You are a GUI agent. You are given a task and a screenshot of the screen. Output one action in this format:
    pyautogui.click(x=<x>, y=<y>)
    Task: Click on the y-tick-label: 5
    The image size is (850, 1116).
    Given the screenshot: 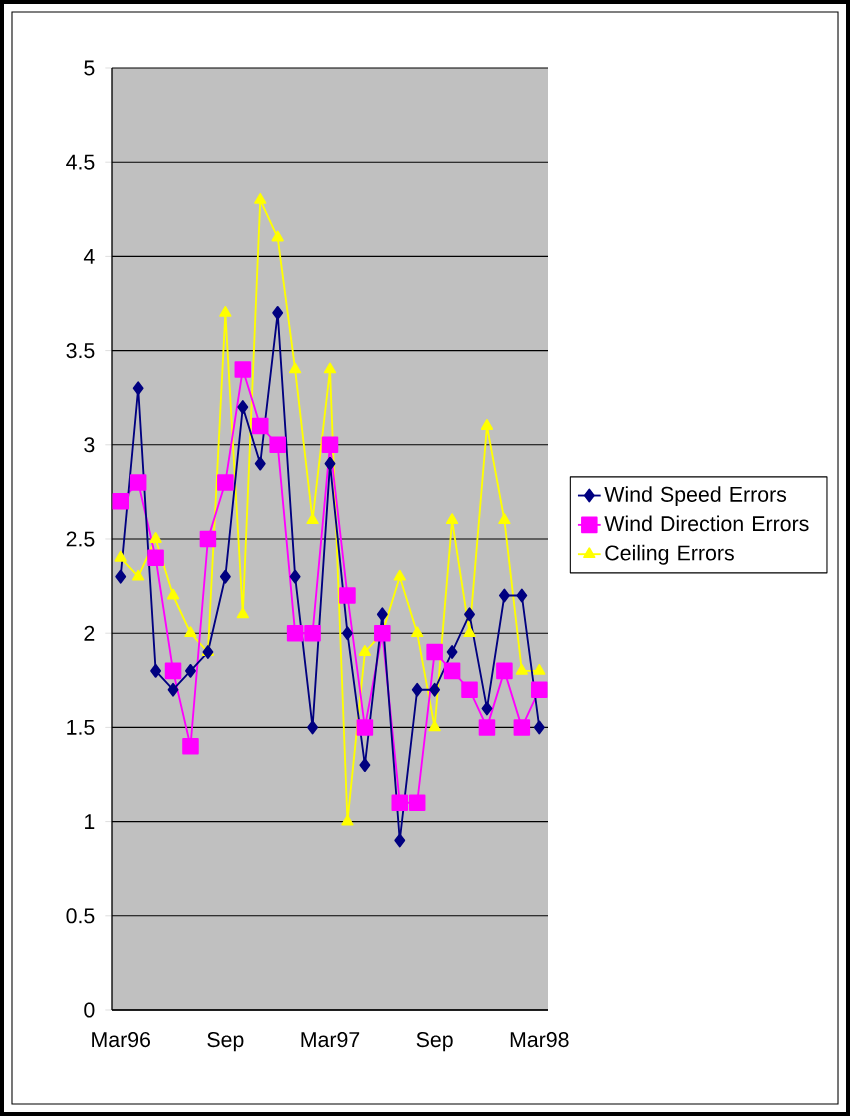 What is the action you would take?
    pyautogui.click(x=89, y=68)
    